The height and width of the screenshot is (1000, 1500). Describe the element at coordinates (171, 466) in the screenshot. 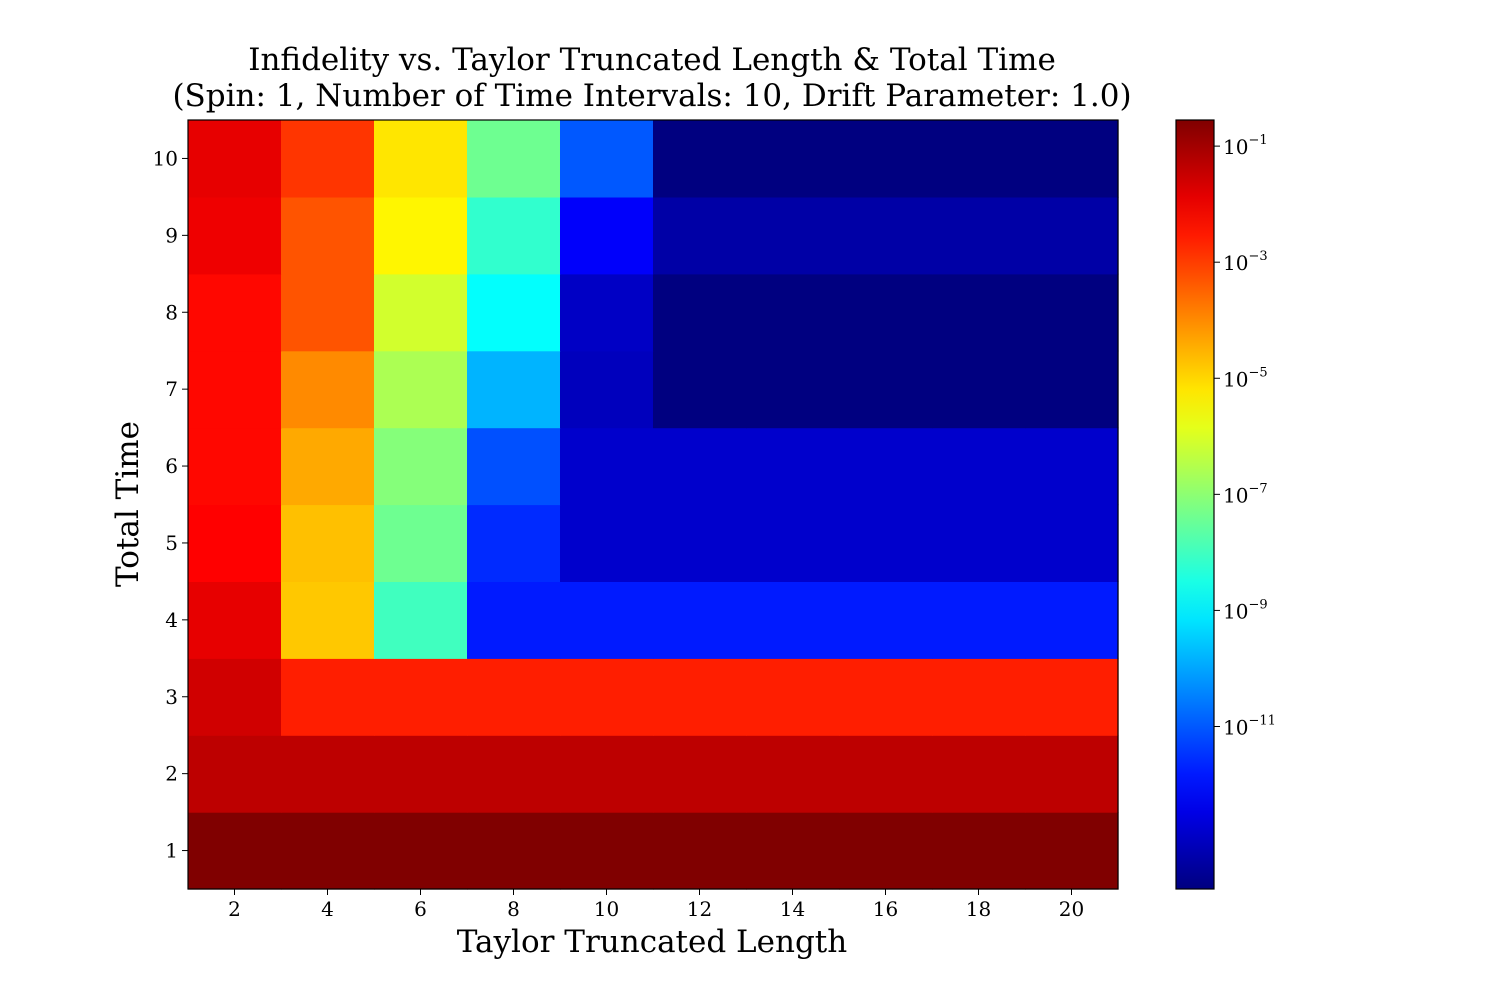

I see `y-tick-label: 6` at that location.